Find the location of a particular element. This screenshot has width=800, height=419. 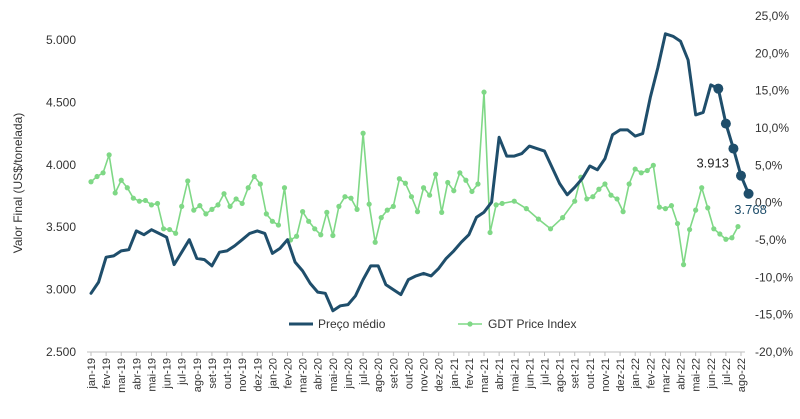

x-tick-label: jan-21 is located at coordinates (455, 374).